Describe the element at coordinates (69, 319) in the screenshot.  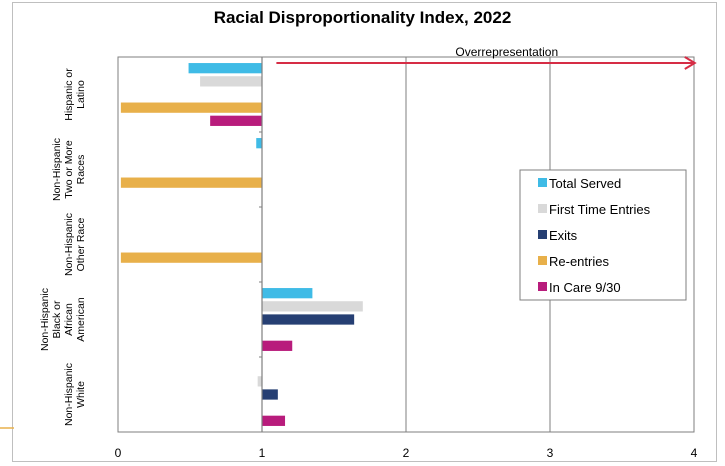
I see `category-label: African` at that location.